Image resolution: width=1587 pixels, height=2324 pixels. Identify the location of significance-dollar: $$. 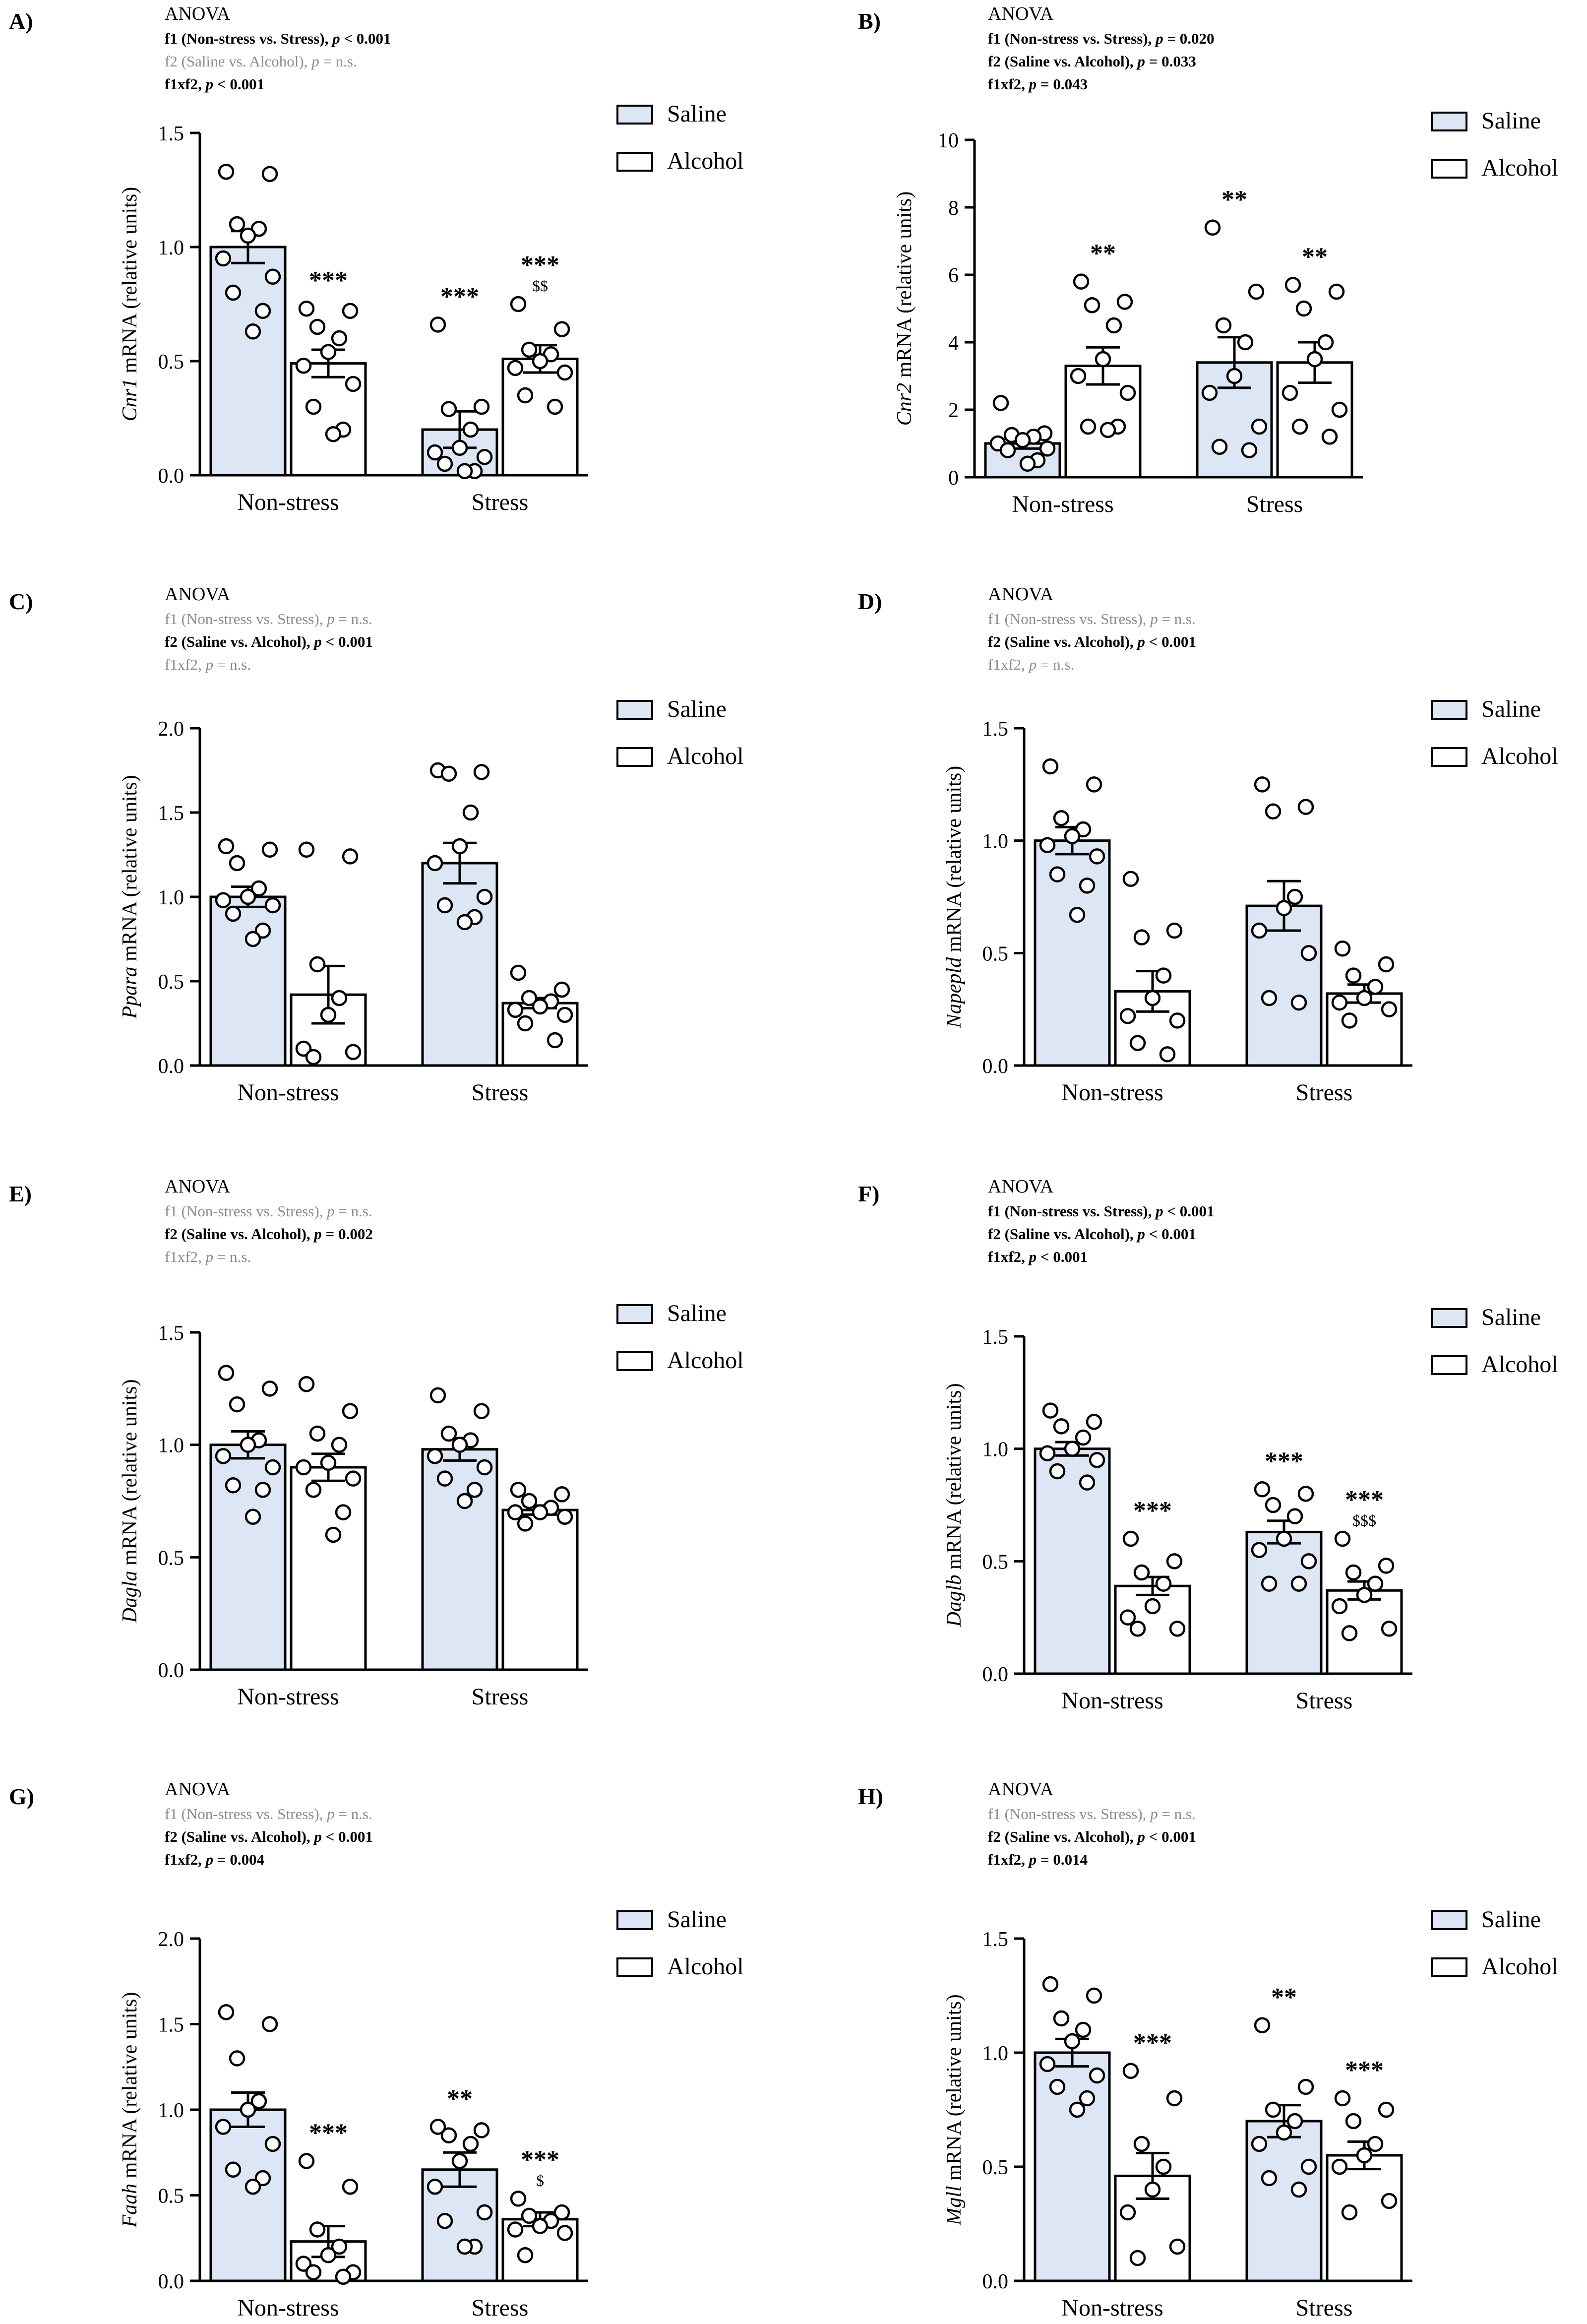
(540, 286).